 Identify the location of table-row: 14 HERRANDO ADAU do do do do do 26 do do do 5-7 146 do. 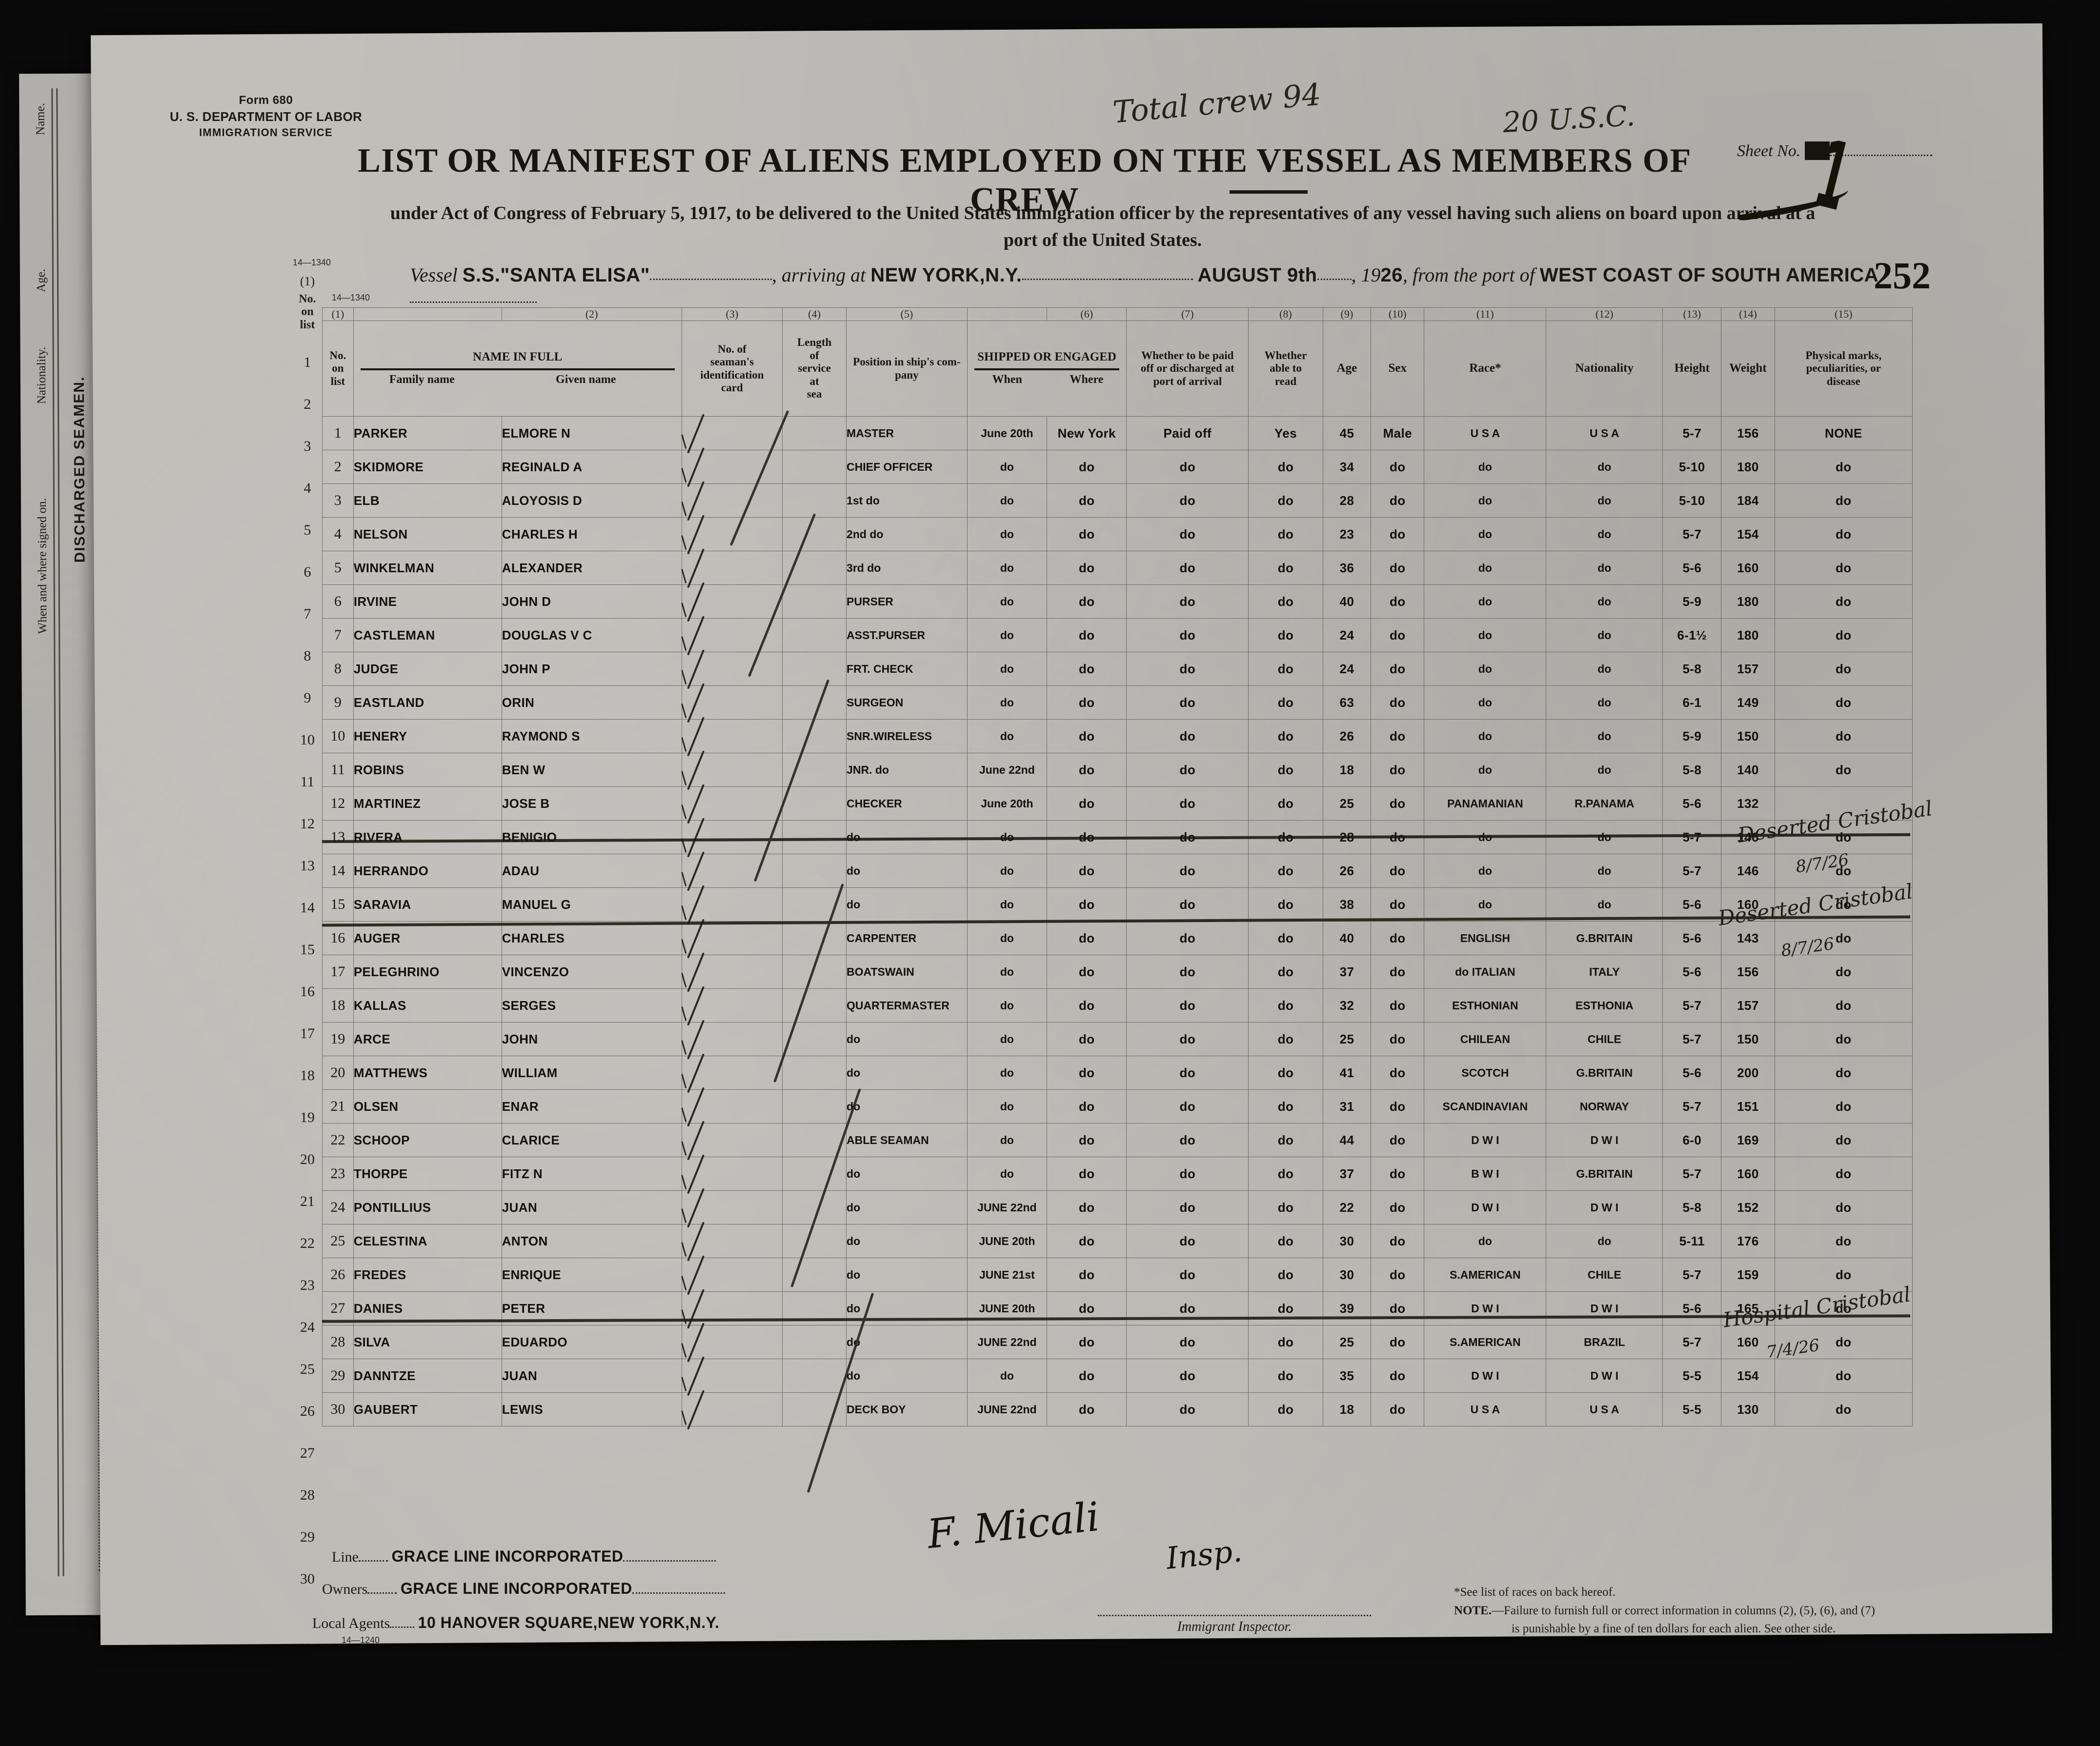
(1117, 871).